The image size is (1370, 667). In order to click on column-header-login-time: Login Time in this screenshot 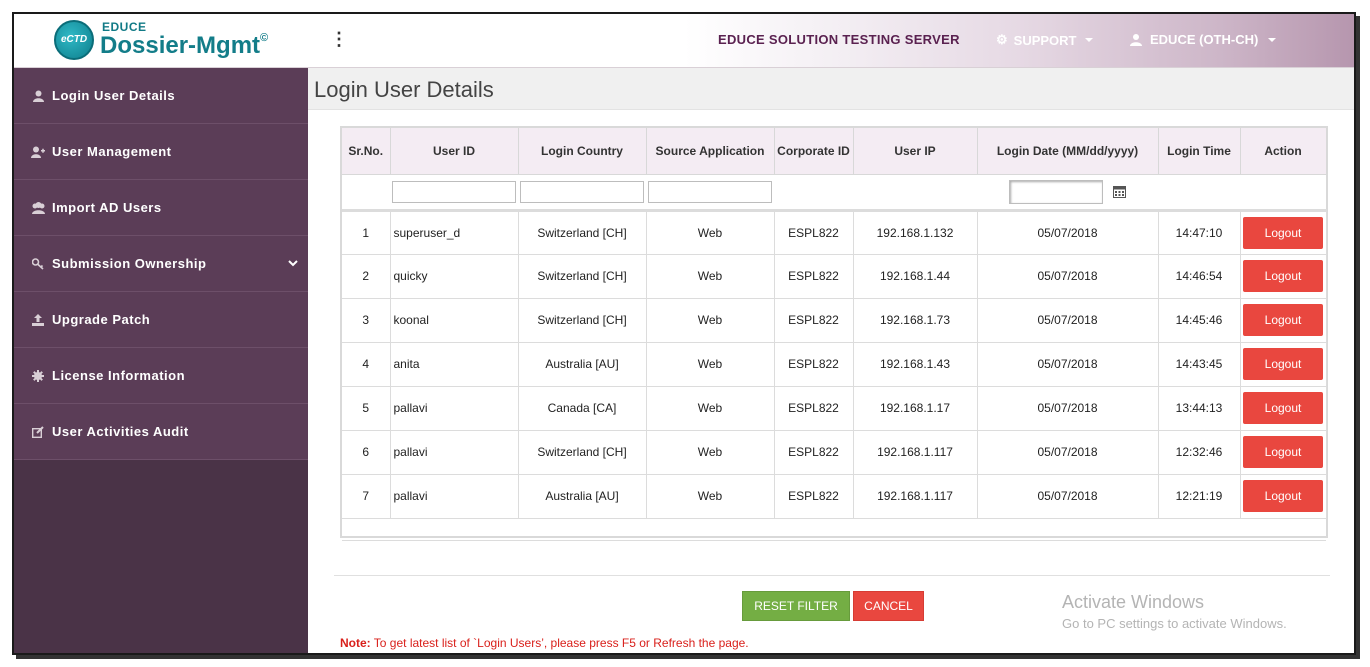, I will do `click(1199, 151)`.